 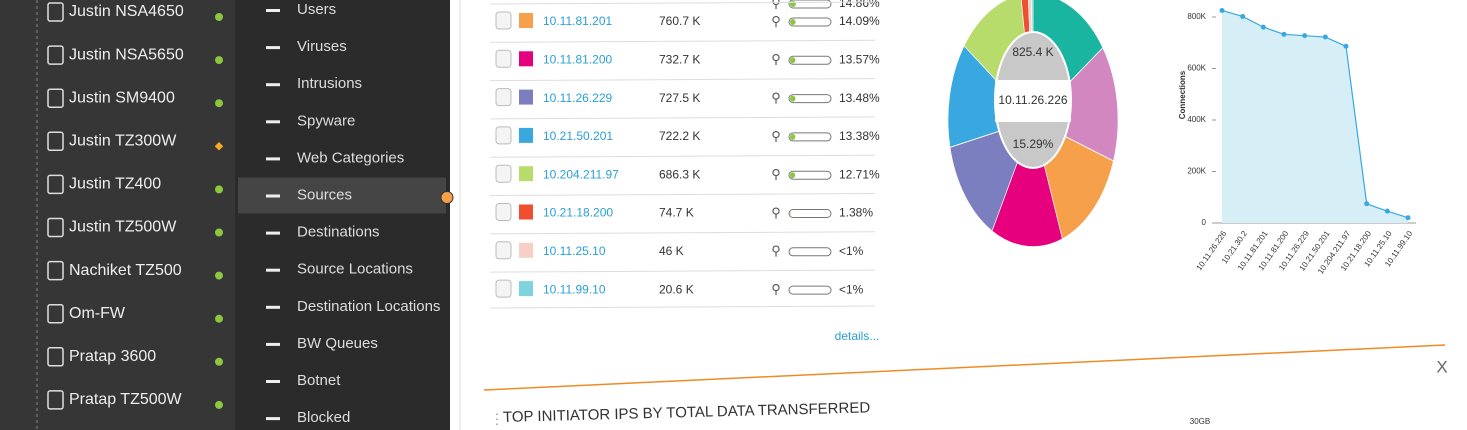 What do you see at coordinates (338, 232) in the screenshot?
I see `menu-item: Destinations` at bounding box center [338, 232].